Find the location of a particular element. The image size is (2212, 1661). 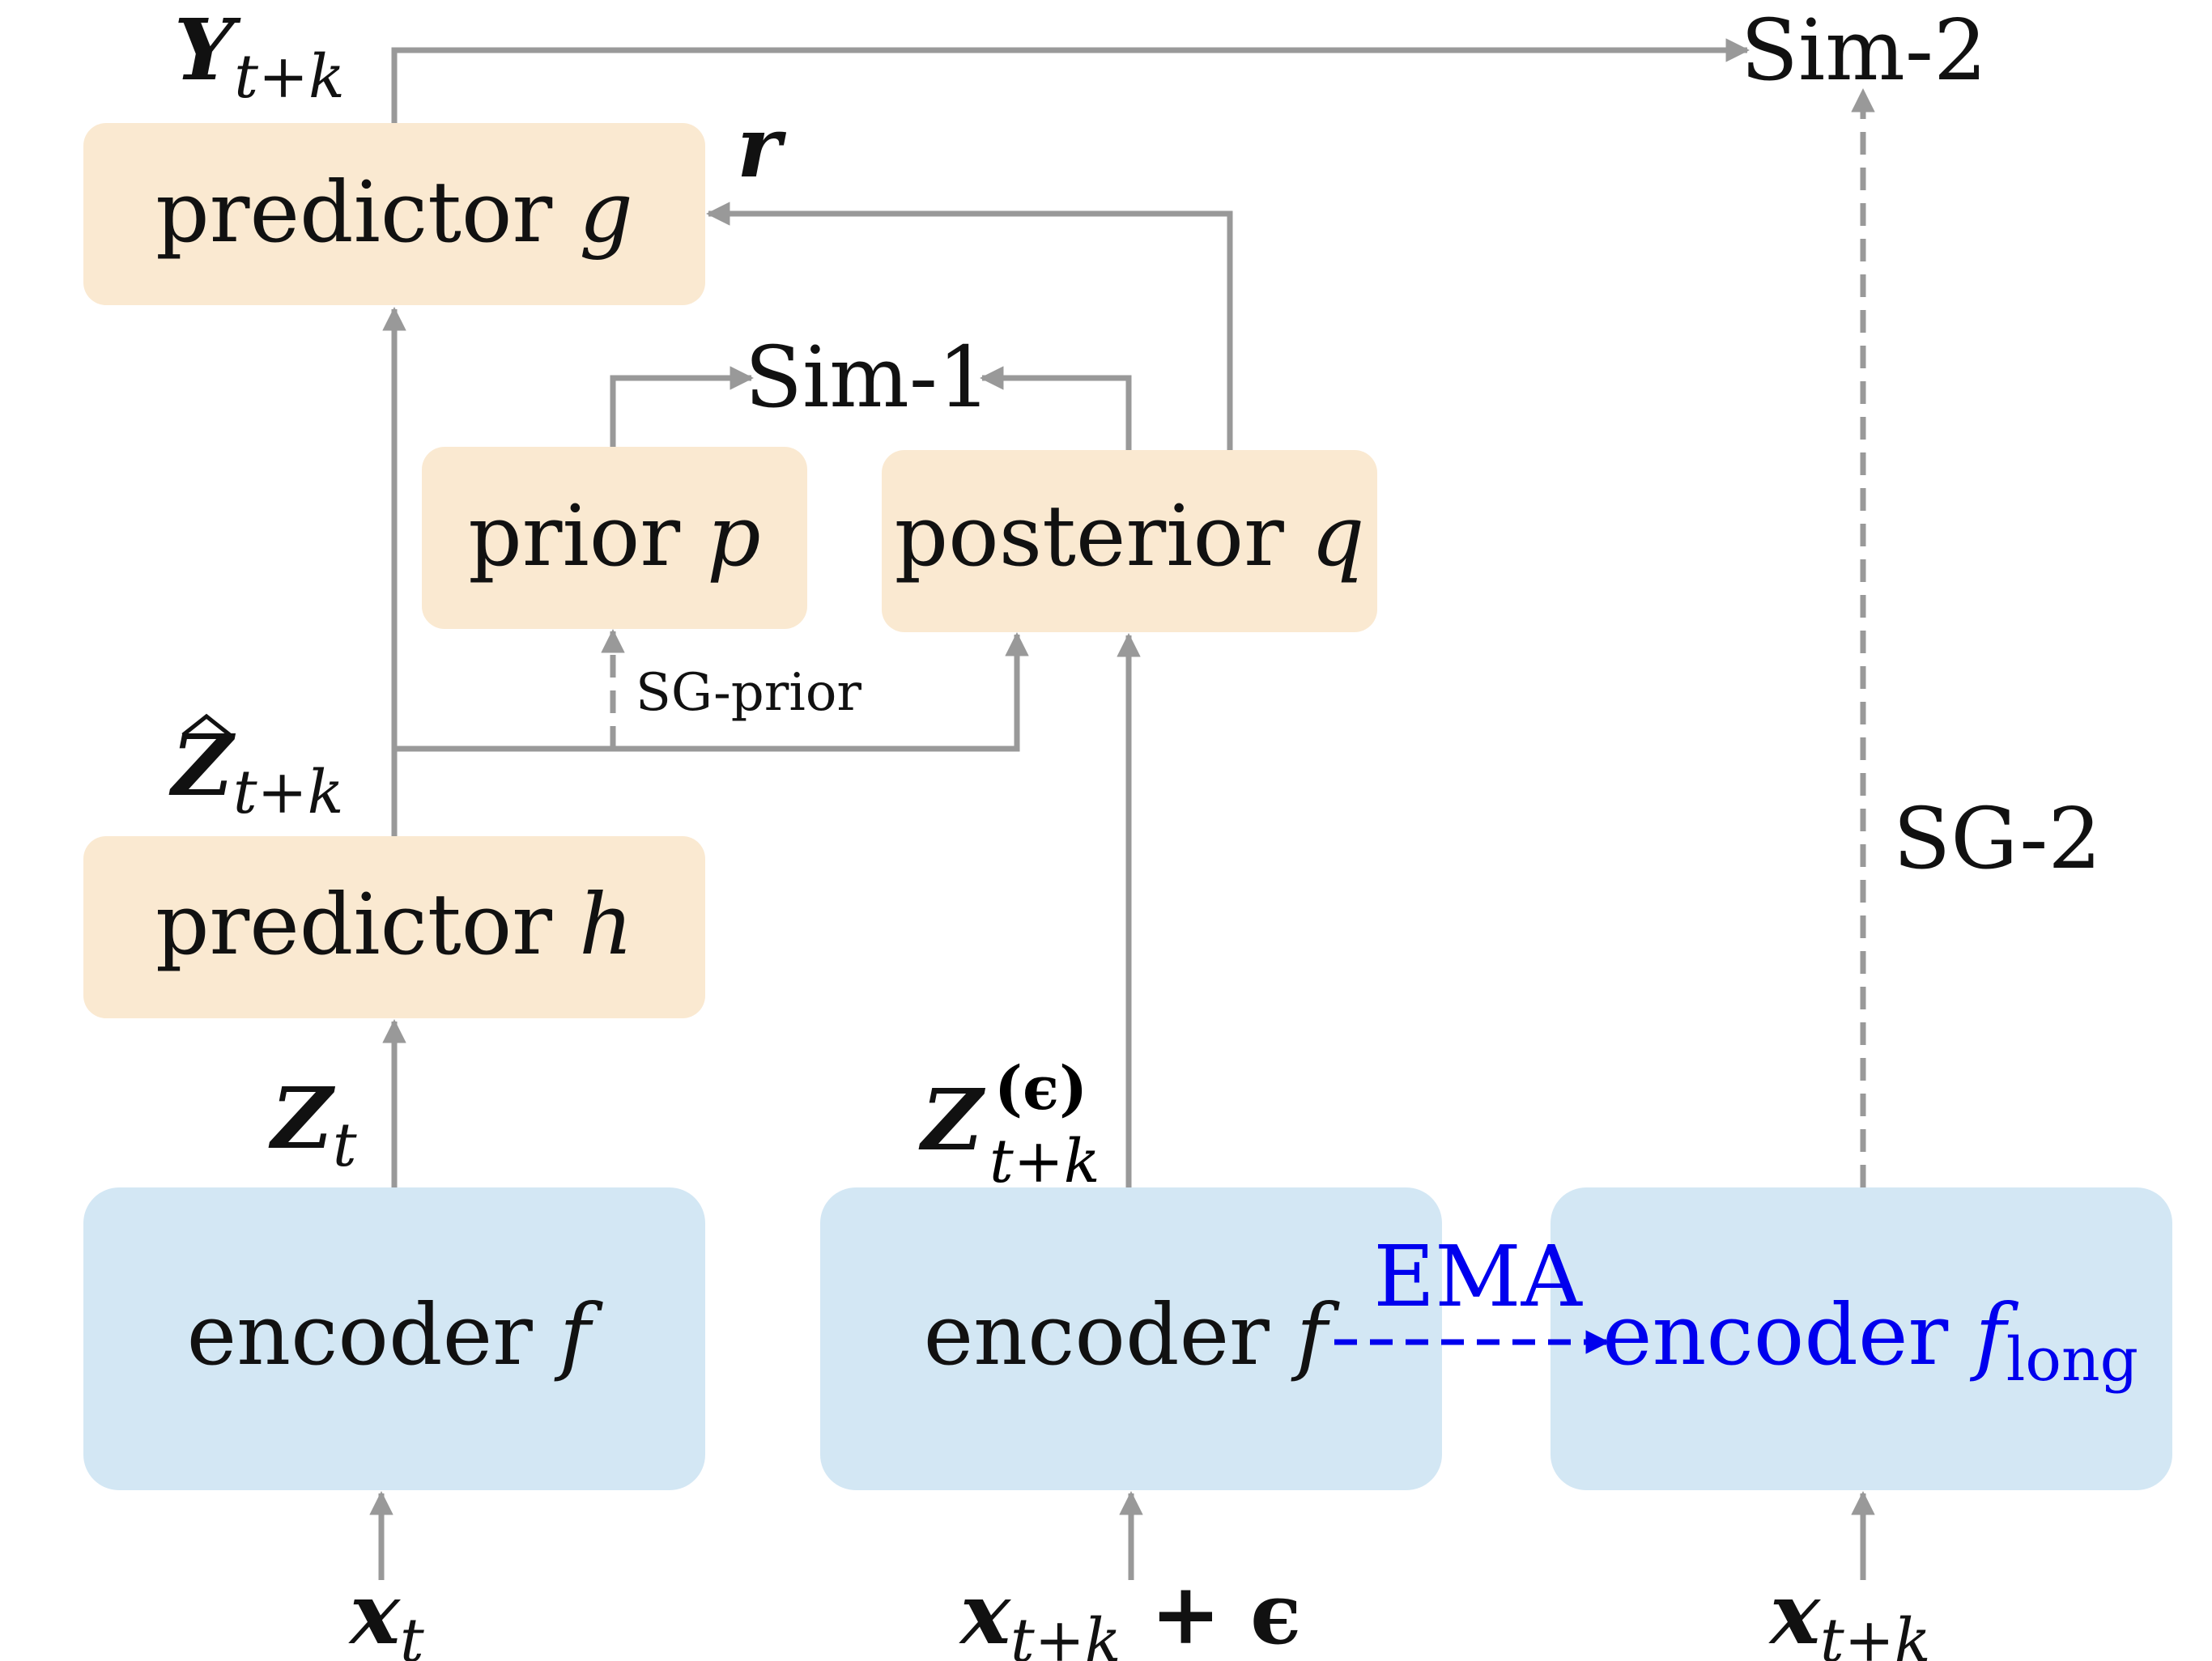

zhat-hat is located at coordinates (207, 725).